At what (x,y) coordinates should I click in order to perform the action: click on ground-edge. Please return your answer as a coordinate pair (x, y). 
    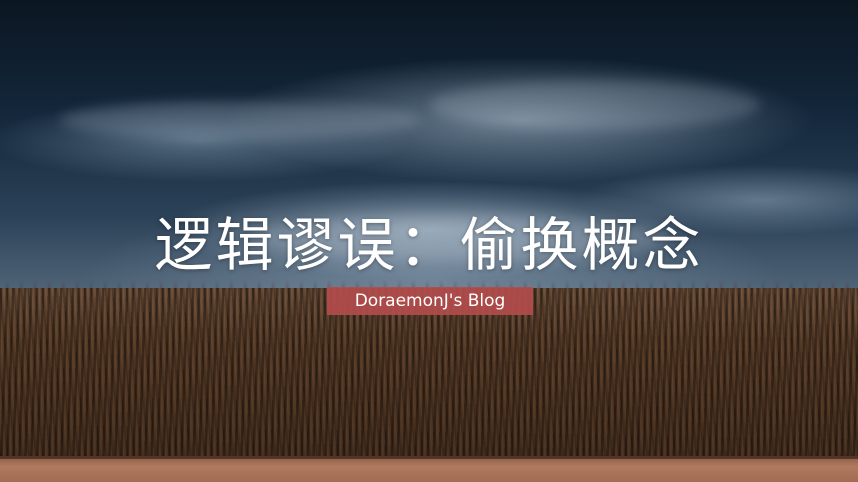
    Looking at the image, I should click on (429, 457).